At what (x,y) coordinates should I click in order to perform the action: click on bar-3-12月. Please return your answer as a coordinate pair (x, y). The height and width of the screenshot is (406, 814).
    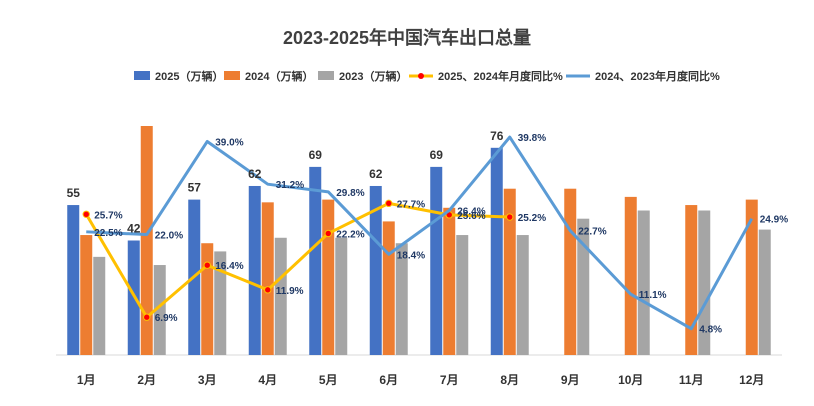
    Looking at the image, I should click on (764, 292).